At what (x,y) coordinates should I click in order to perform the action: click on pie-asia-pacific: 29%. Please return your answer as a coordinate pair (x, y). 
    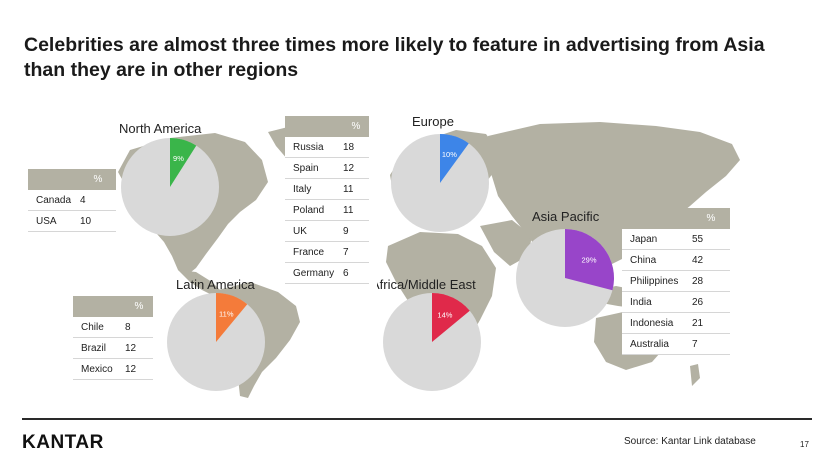
    Looking at the image, I should click on (565, 278).